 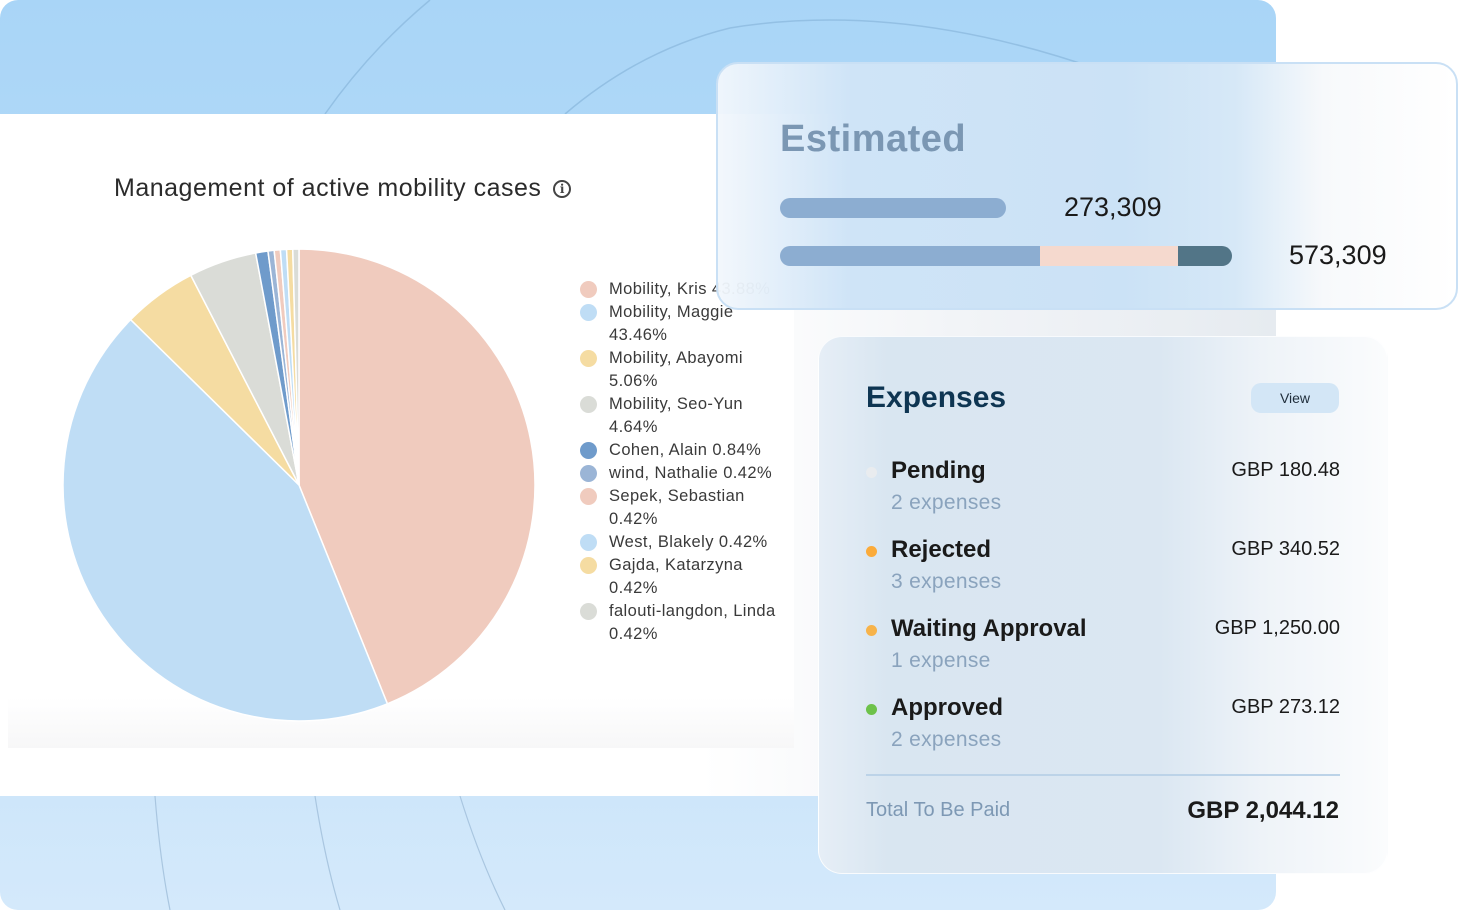 I want to click on legend-item: falouti-langdon, Linda 0.42%, so click(x=685, y=623).